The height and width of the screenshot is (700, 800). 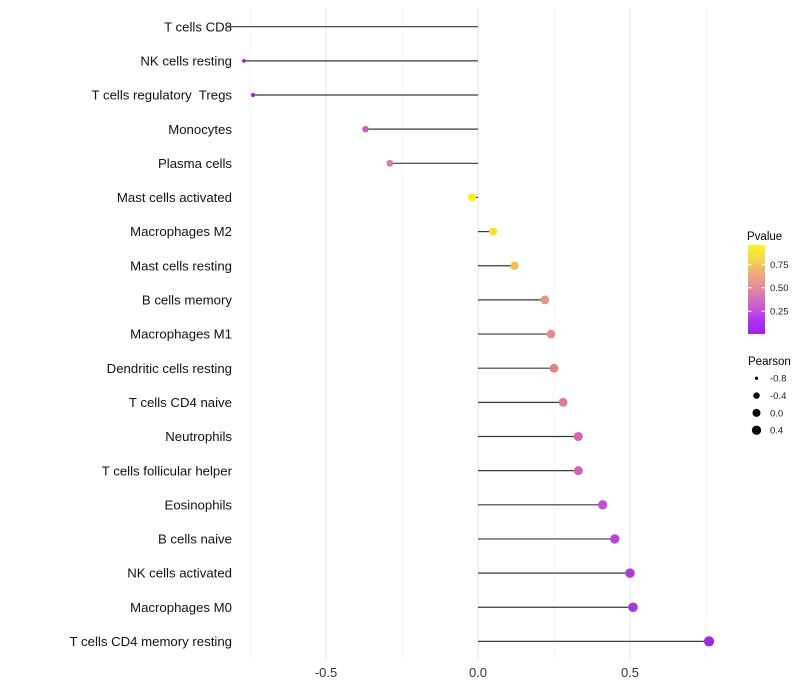 What do you see at coordinates (181, 607) in the screenshot?
I see `category-label: Macrophages M0` at bounding box center [181, 607].